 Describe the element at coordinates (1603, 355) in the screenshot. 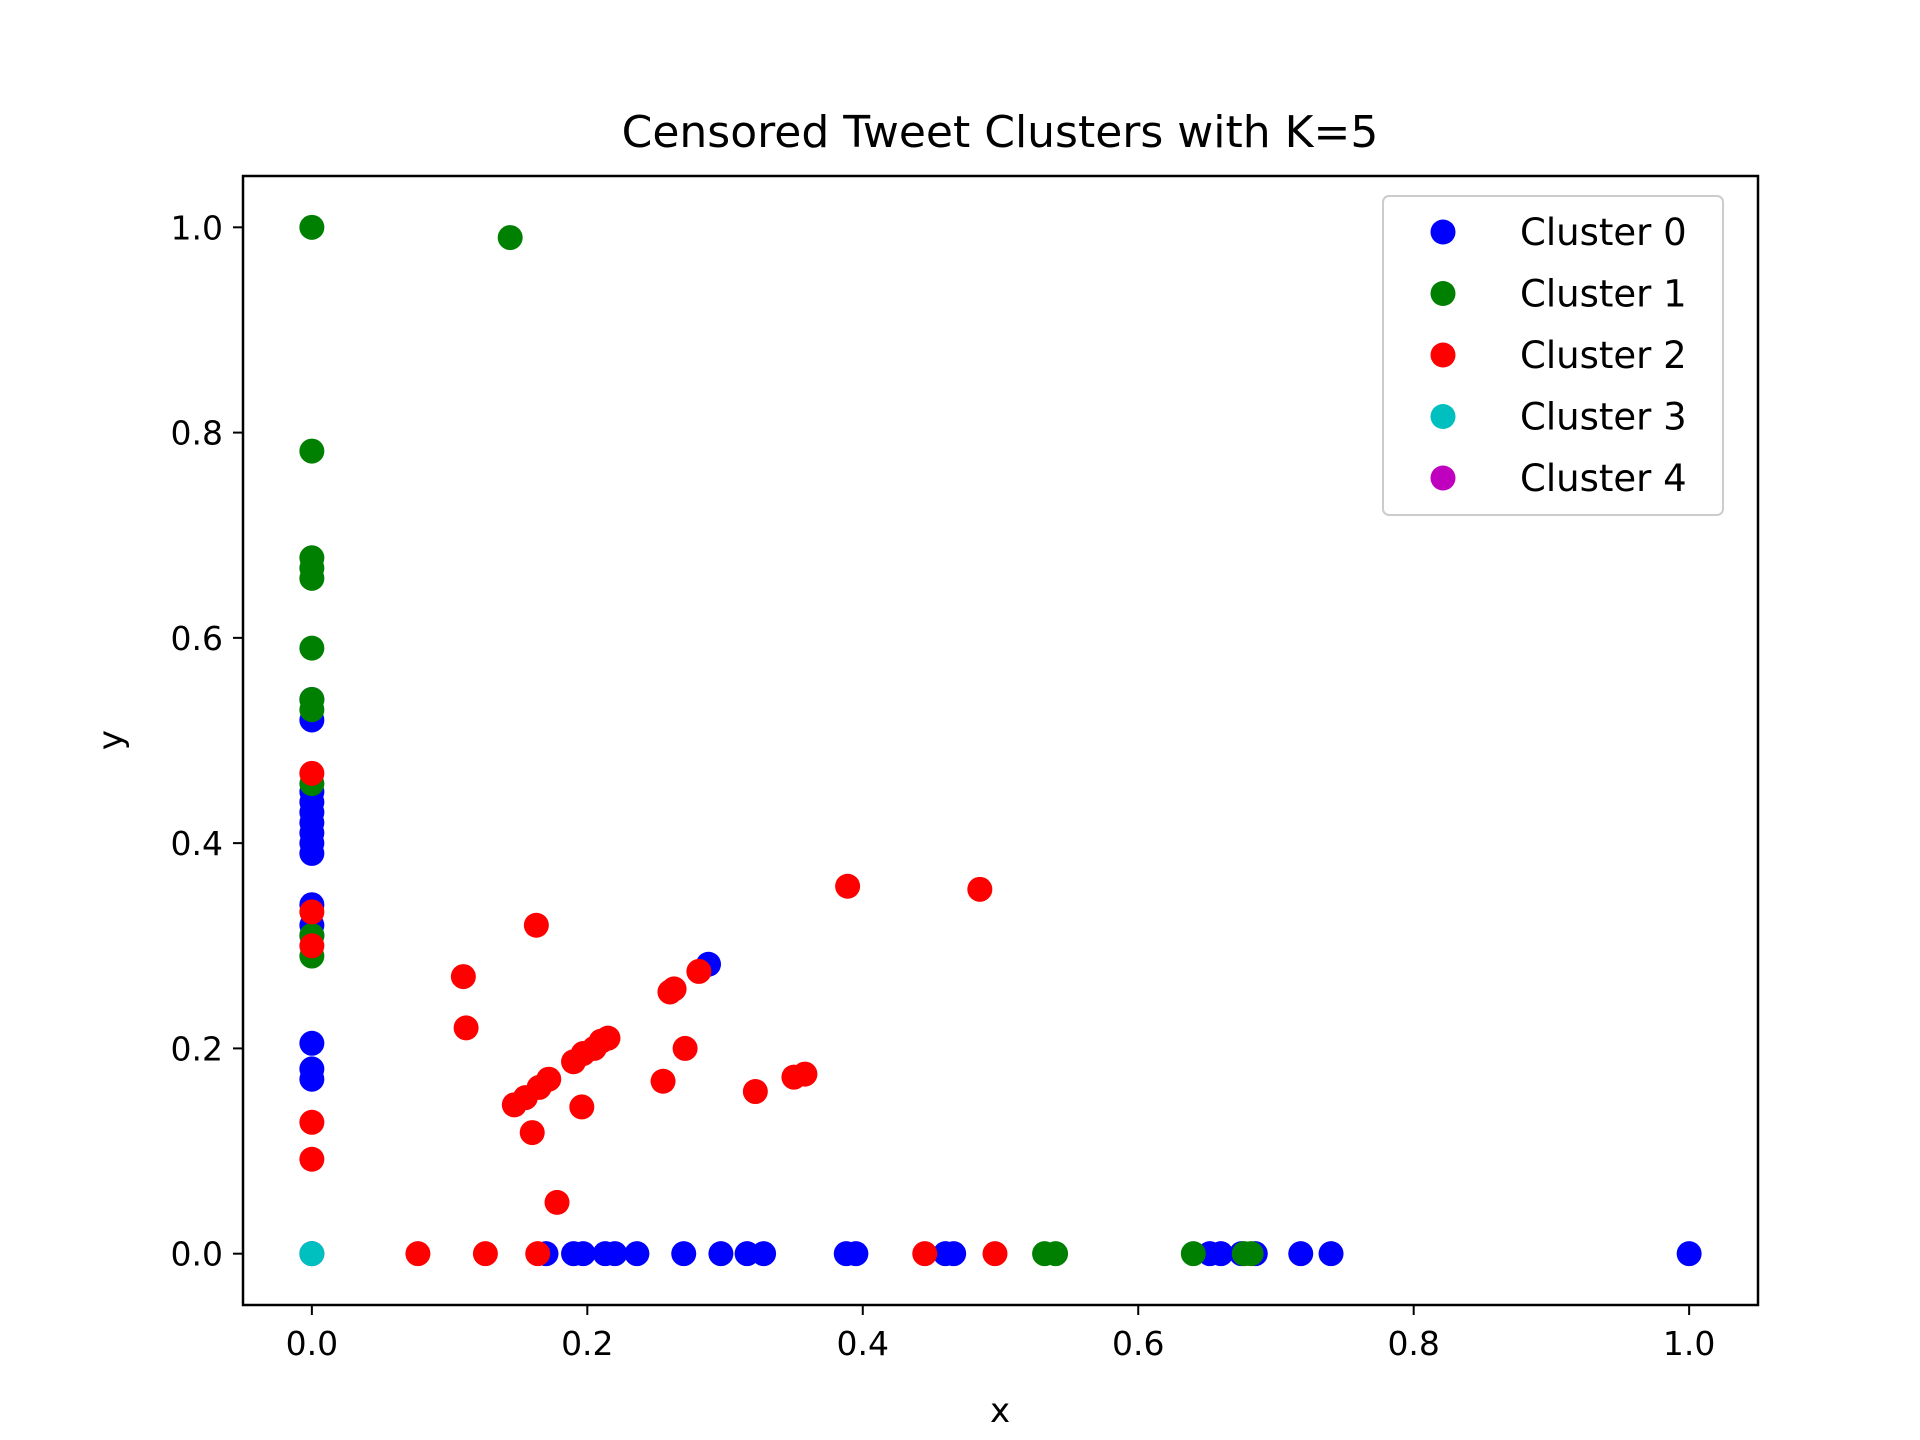

I see `legend-label-2: Cluster 2` at that location.